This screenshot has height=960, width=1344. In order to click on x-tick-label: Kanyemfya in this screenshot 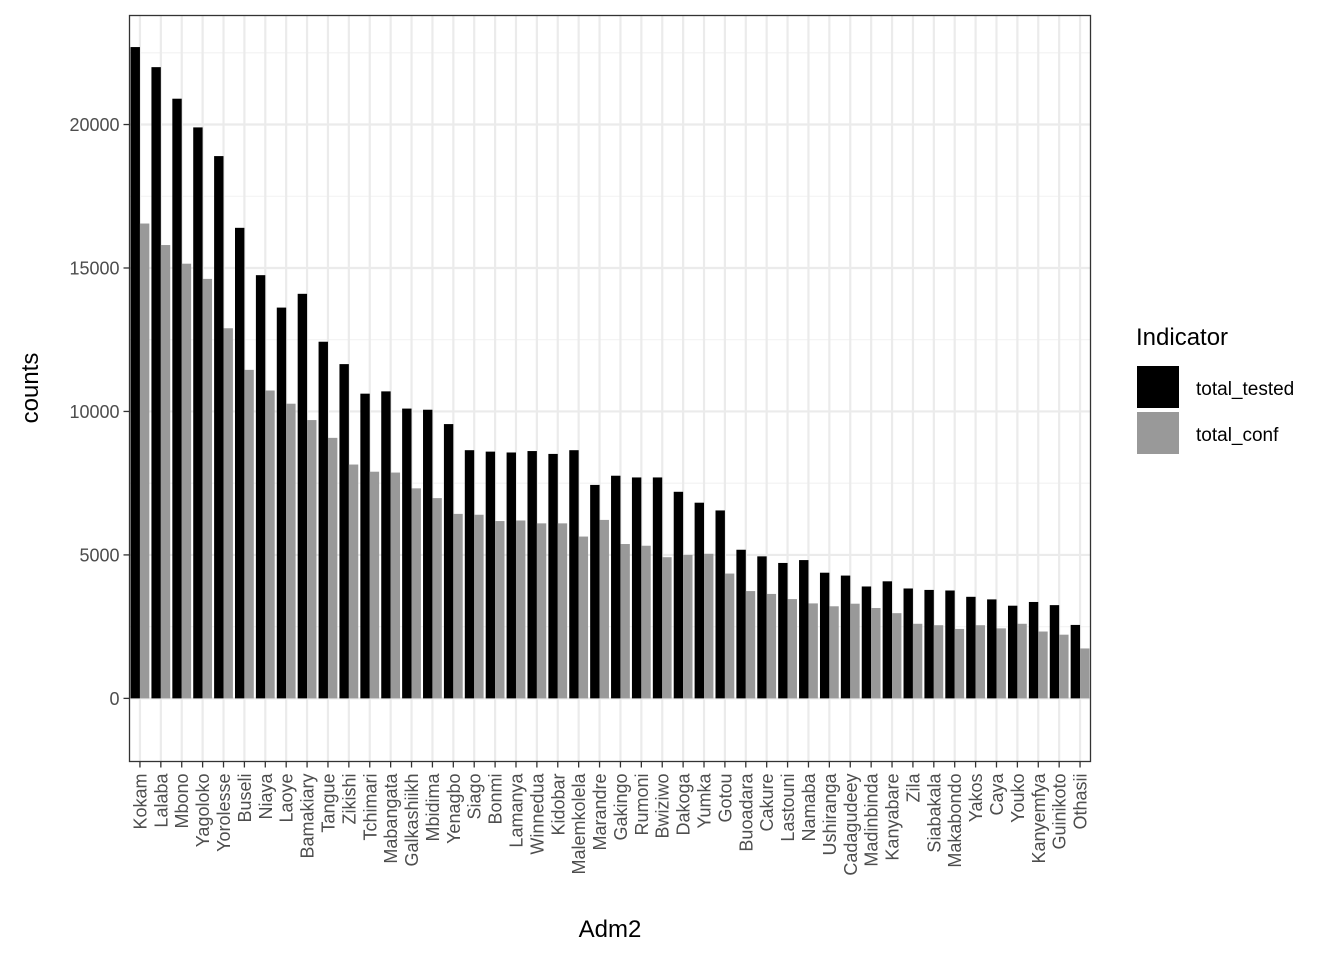, I will do `click(1039, 818)`.